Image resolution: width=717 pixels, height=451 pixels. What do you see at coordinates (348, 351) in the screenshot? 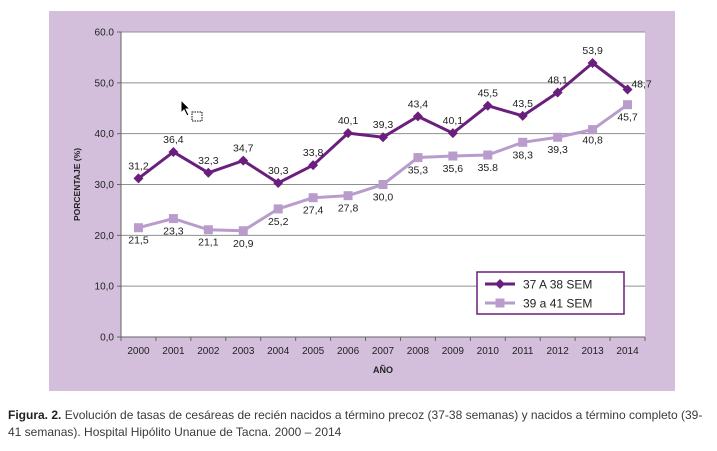
I see `x-tick-label: 2006` at bounding box center [348, 351].